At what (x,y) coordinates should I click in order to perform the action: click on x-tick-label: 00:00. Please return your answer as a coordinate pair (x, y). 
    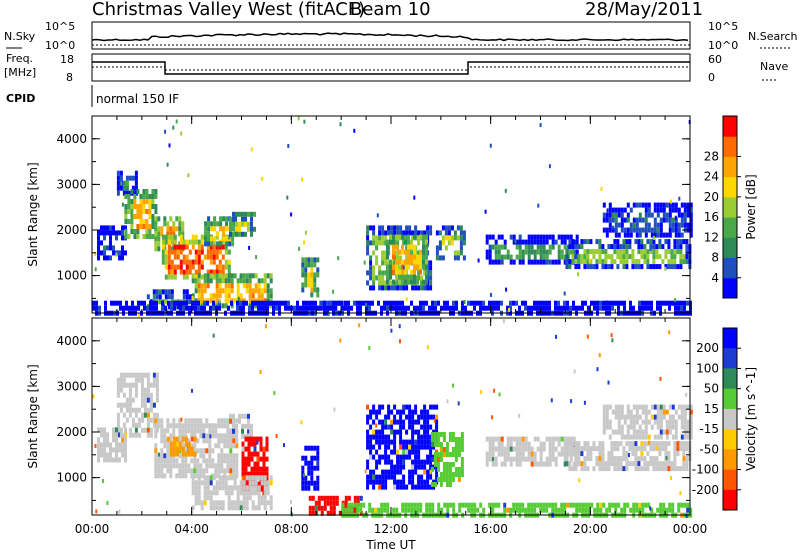
    Looking at the image, I should click on (690, 529).